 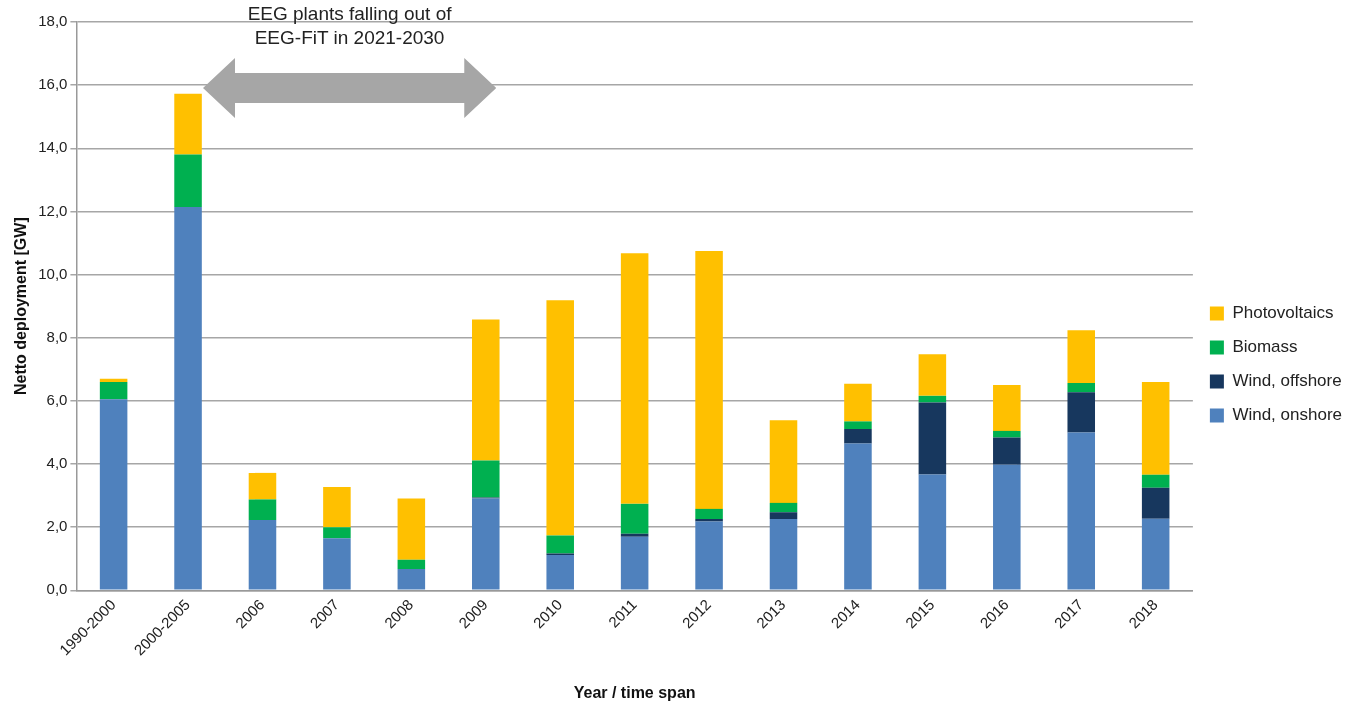 What do you see at coordinates (1287, 381) in the screenshot?
I see `legend-label: Wind, offshore` at bounding box center [1287, 381].